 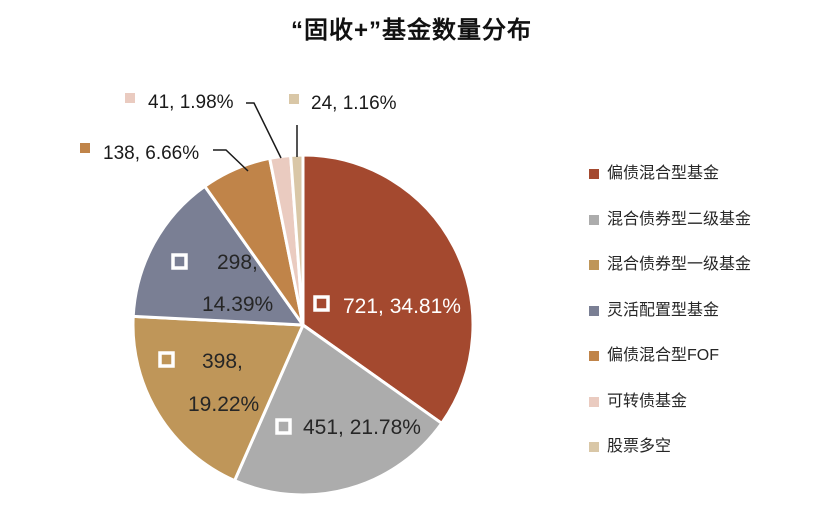 I want to click on legend-item-5: 可转债基金, so click(x=670, y=402).